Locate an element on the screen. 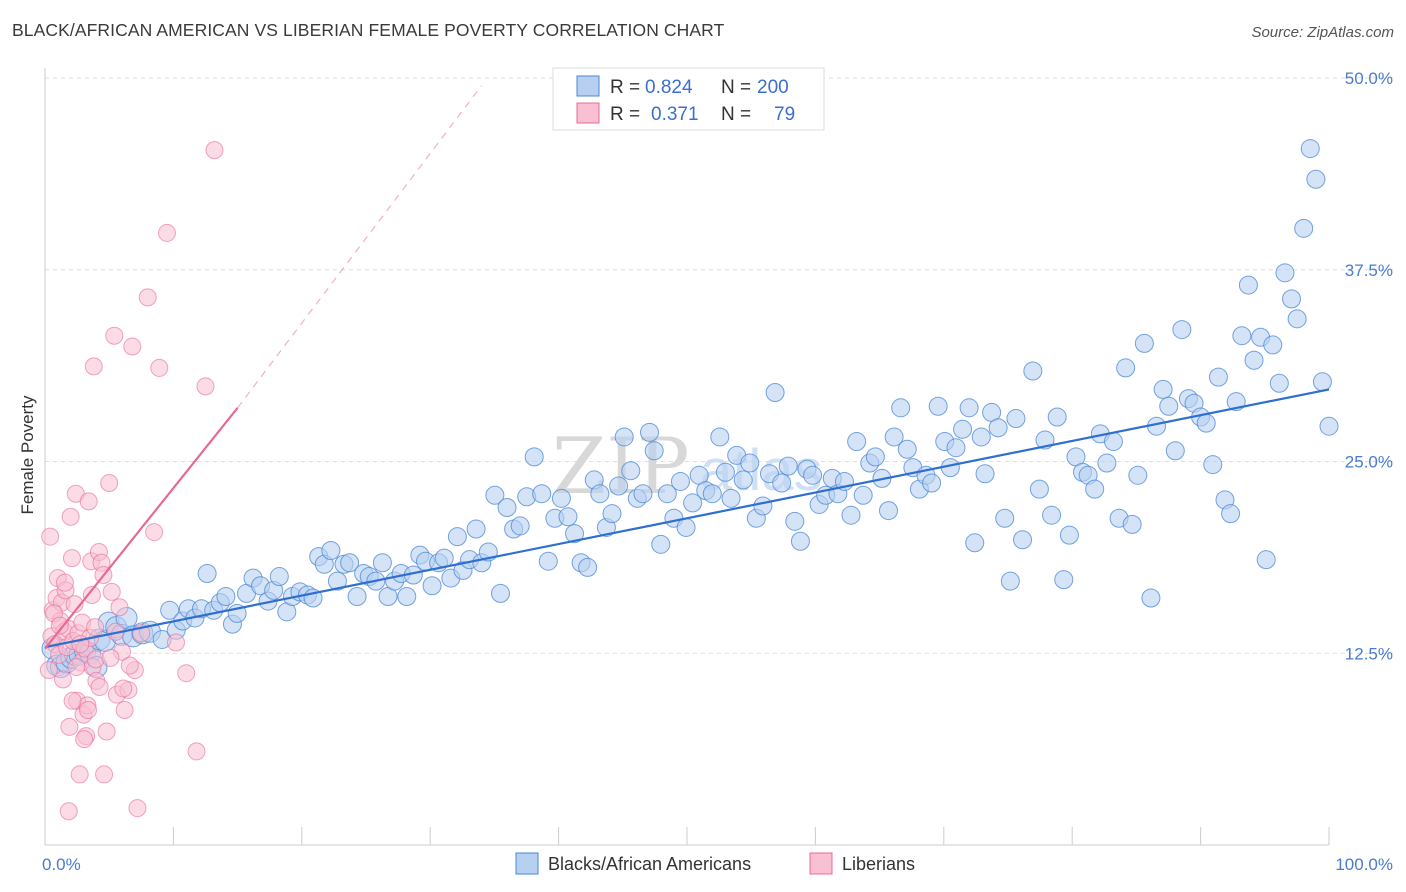 The width and height of the screenshot is (1406, 892). pink-trend-extension is located at coordinates (360, 247).